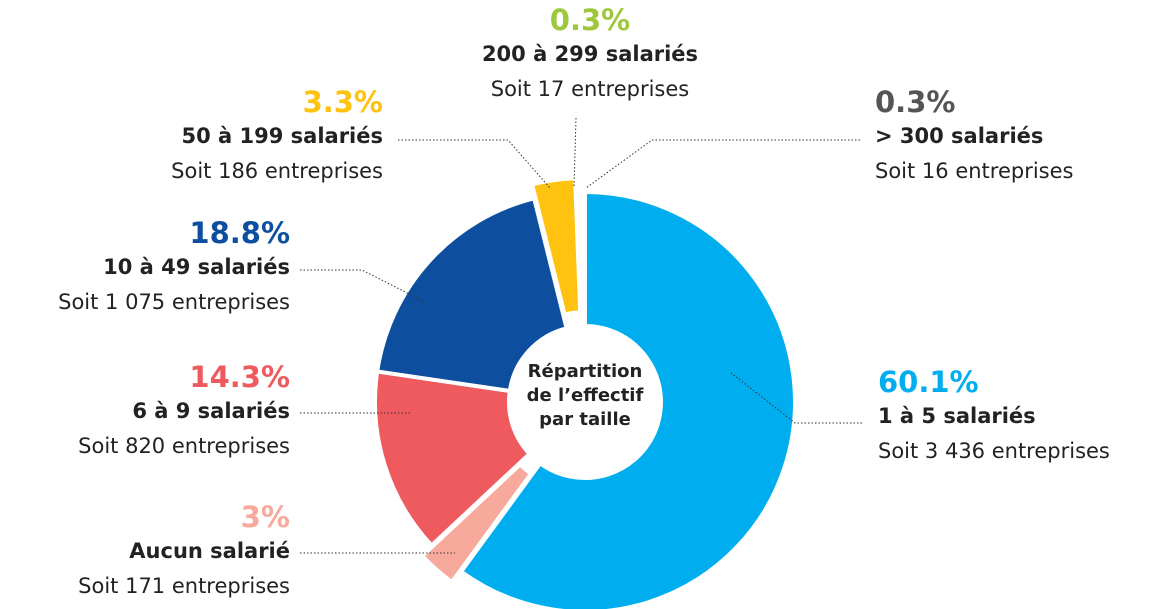  Describe the element at coordinates (342, 102) in the screenshot. I see `value-label: 3.3%` at that location.